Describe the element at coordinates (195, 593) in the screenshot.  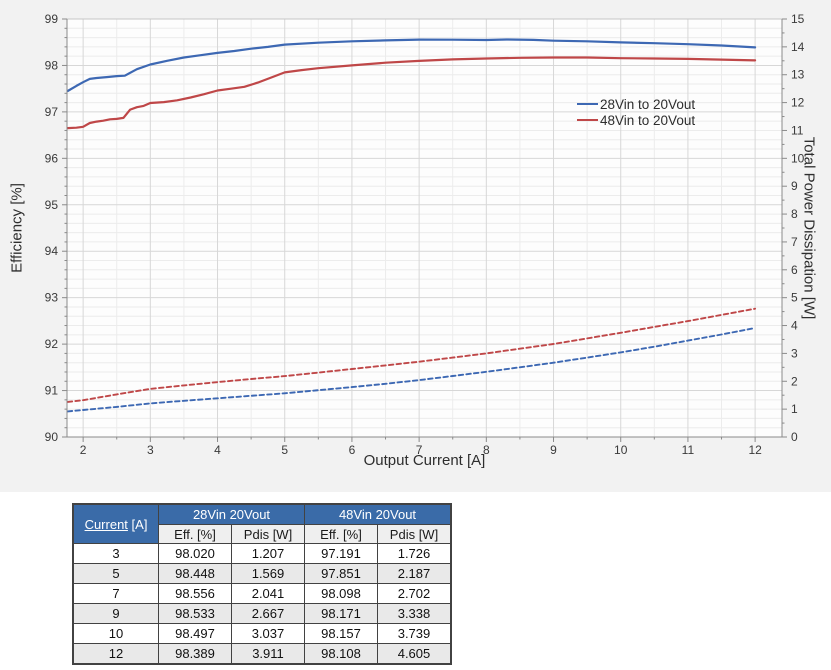
I see `value-cell: 98.556` at that location.